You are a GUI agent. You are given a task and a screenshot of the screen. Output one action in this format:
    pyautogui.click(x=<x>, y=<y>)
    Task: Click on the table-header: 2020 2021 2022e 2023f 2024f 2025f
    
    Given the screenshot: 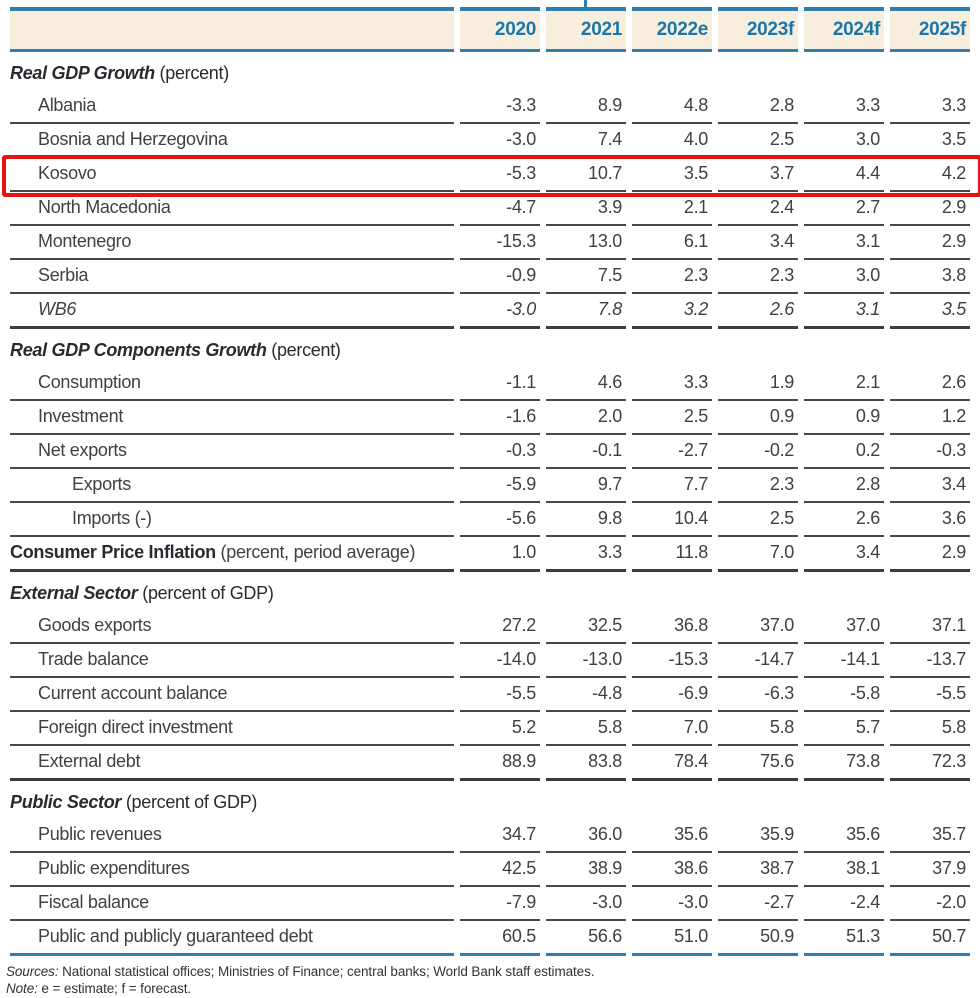 What is the action you would take?
    pyautogui.click(x=490, y=29)
    